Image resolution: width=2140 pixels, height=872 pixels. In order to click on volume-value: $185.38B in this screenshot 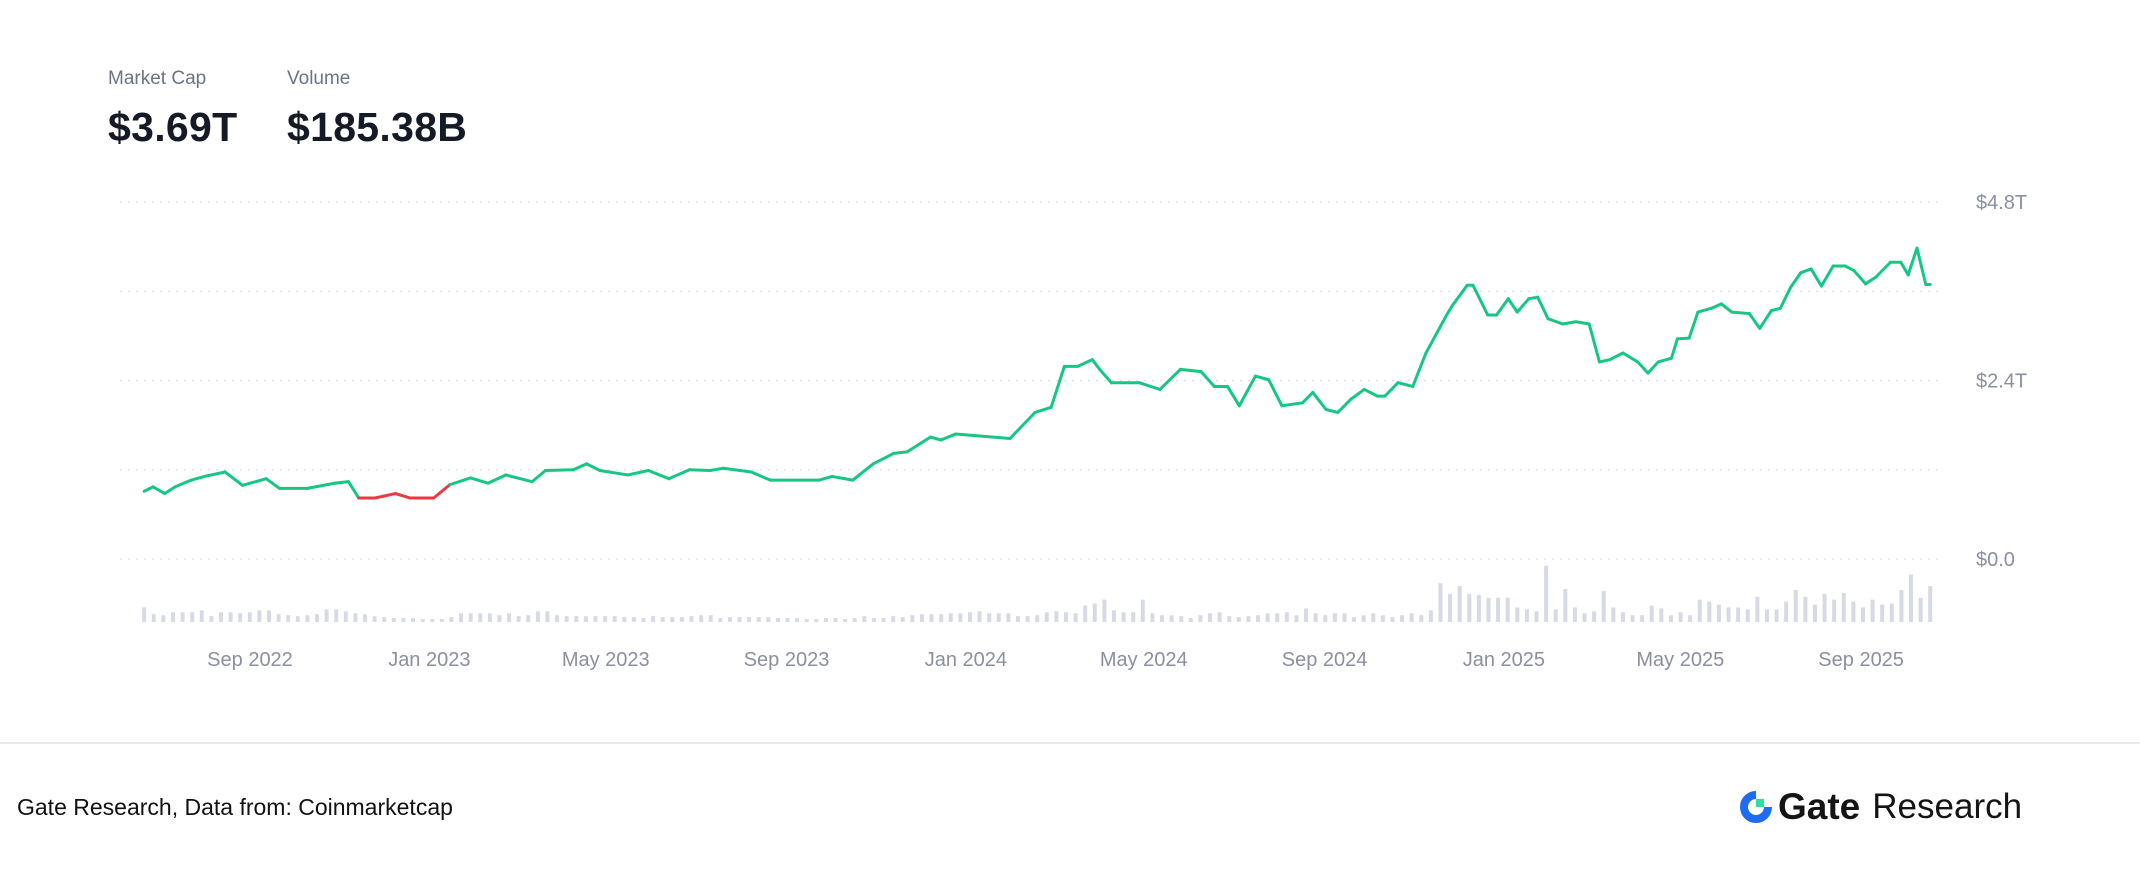, I will do `click(377, 127)`.